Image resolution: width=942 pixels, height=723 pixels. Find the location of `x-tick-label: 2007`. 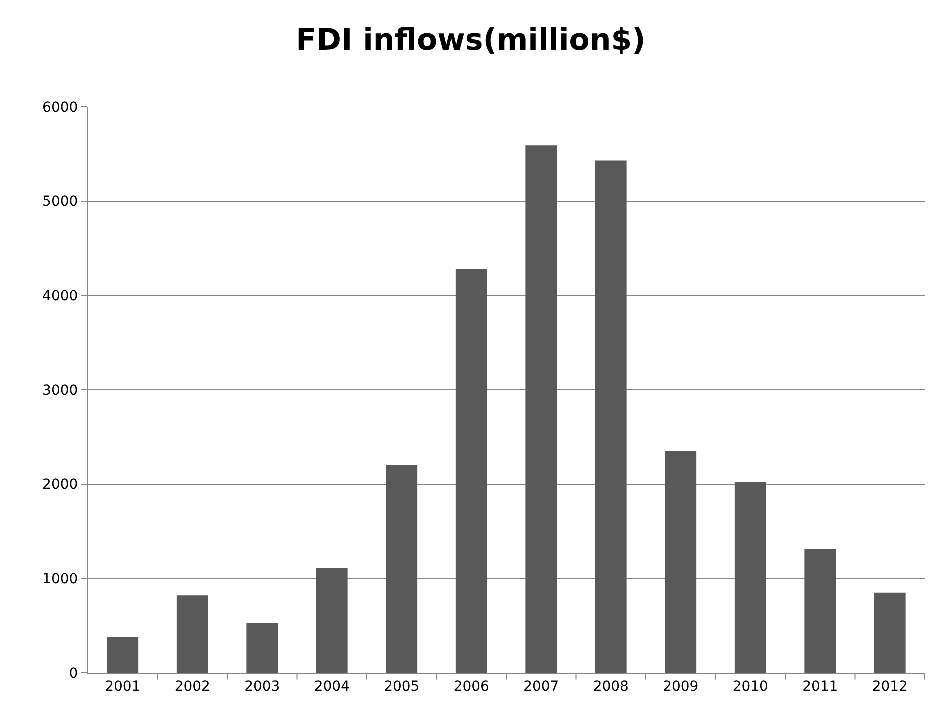

x-tick-label: 2007 is located at coordinates (542, 686).